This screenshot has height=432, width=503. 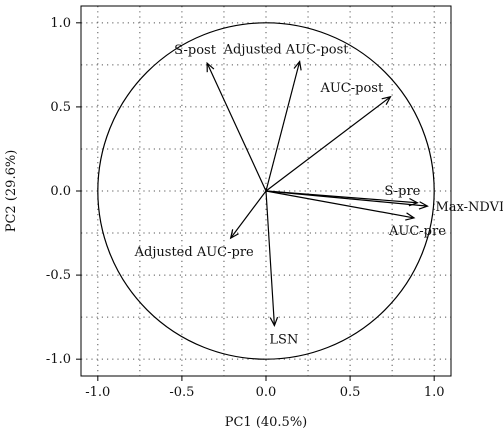 I want to click on x-tick-label: 0.5, so click(x=350, y=392).